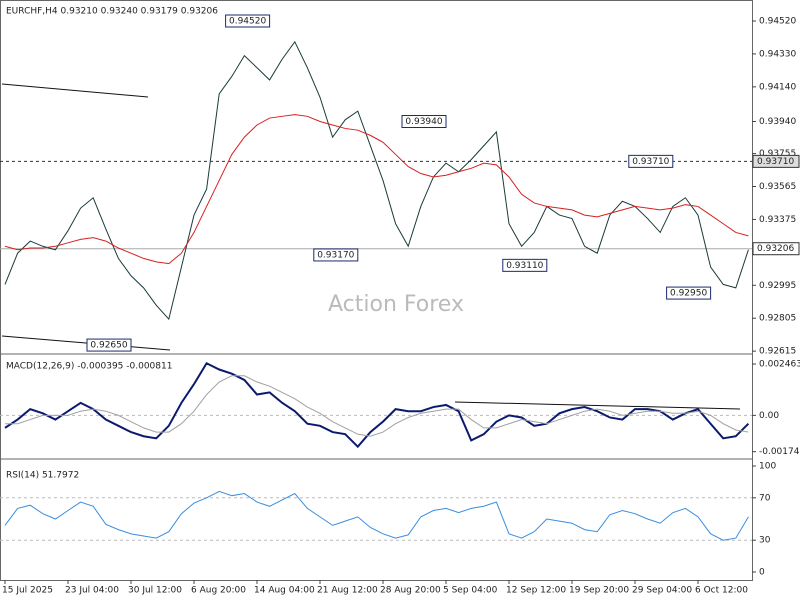  What do you see at coordinates (765, 541) in the screenshot?
I see `y-tick-label: 30` at bounding box center [765, 541].